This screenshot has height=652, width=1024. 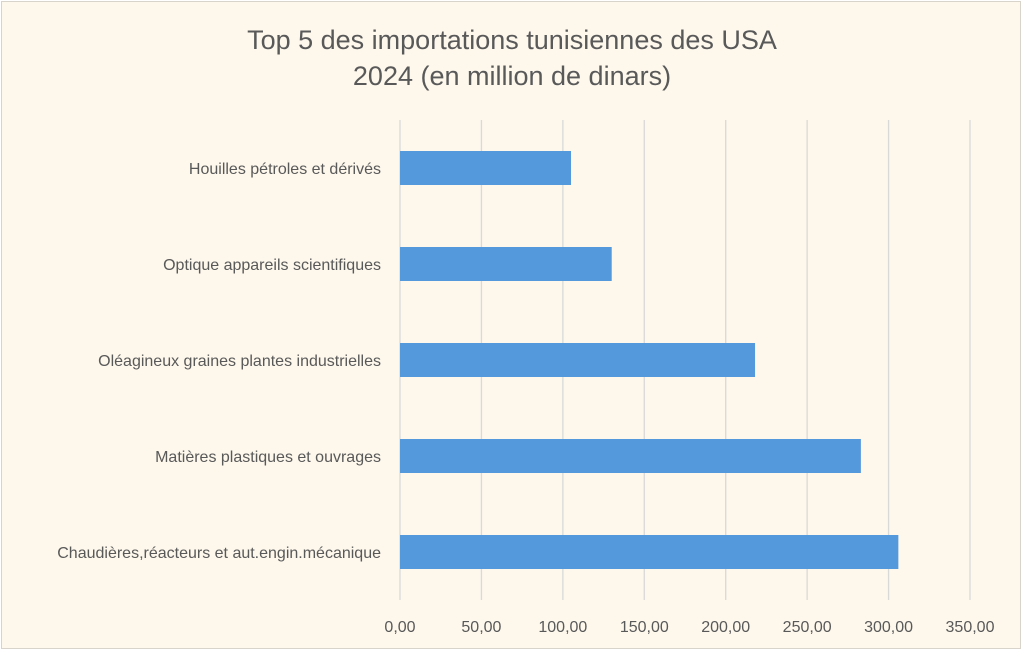 What do you see at coordinates (970, 627) in the screenshot?
I see `x-tick-label: 350,00` at bounding box center [970, 627].